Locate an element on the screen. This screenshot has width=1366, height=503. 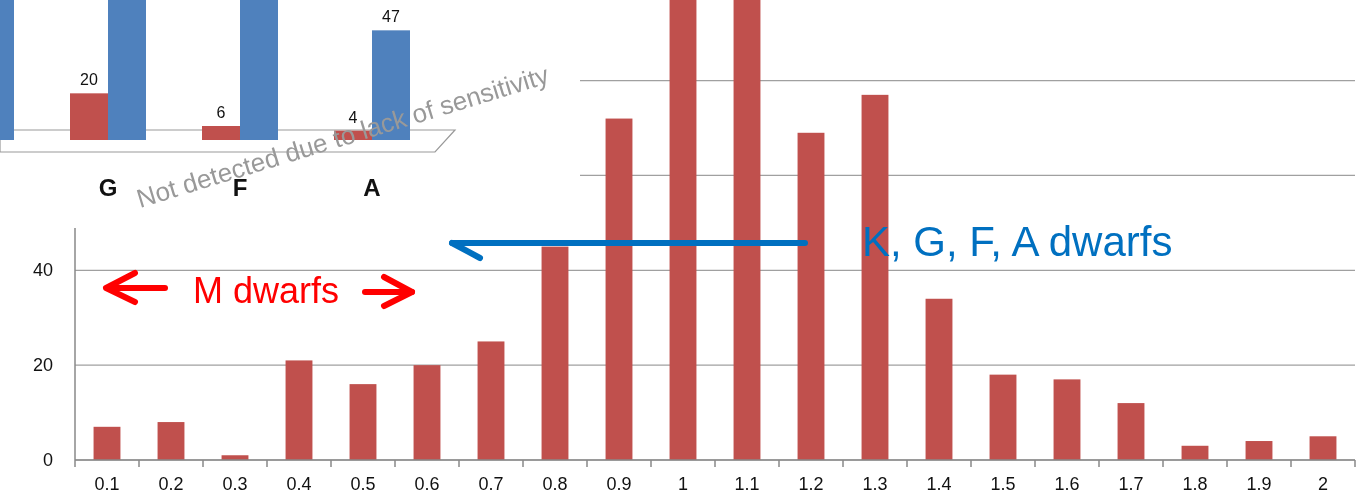
x-tick-label: 0.3 is located at coordinates (235, 484).